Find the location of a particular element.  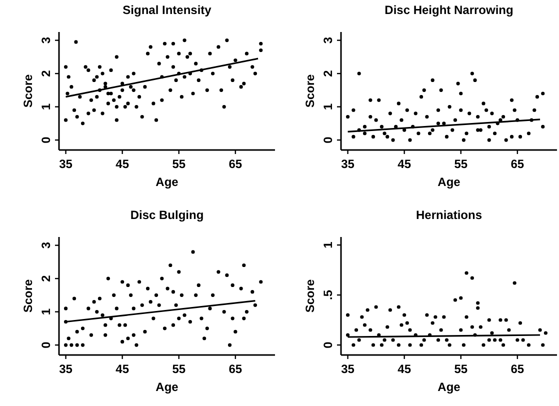

chart-title: Disc Height Narrowing is located at coordinates (449, 10).